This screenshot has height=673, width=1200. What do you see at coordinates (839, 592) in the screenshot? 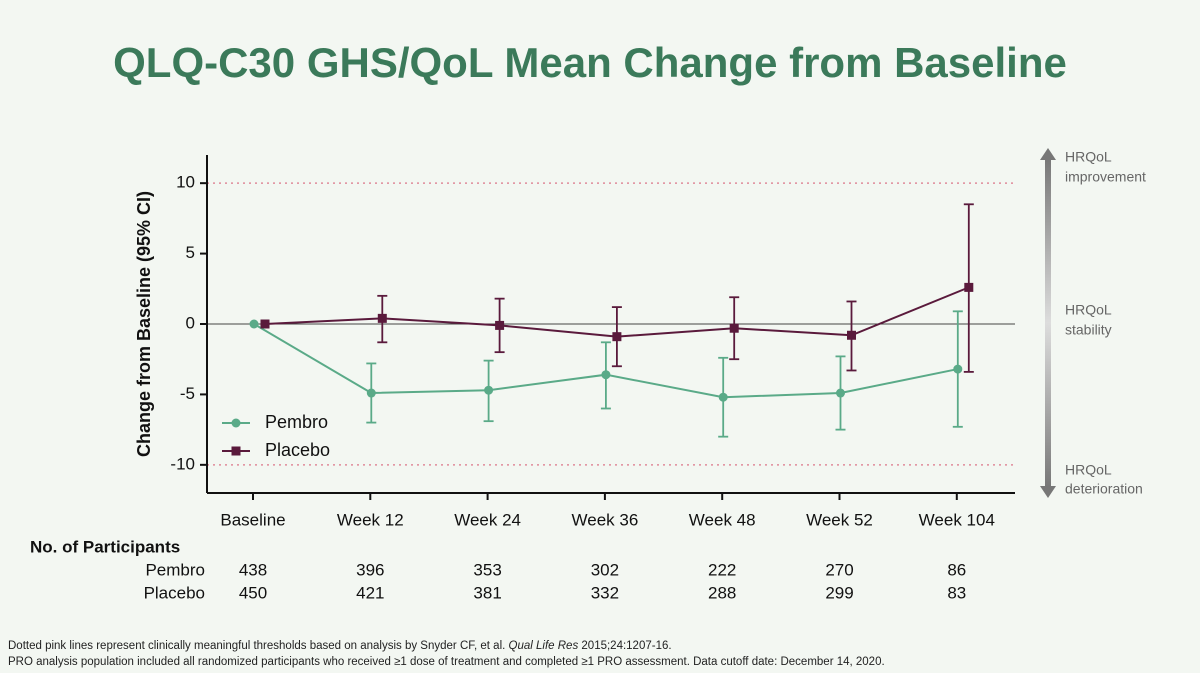
I see `table-cell: 299` at bounding box center [839, 592].